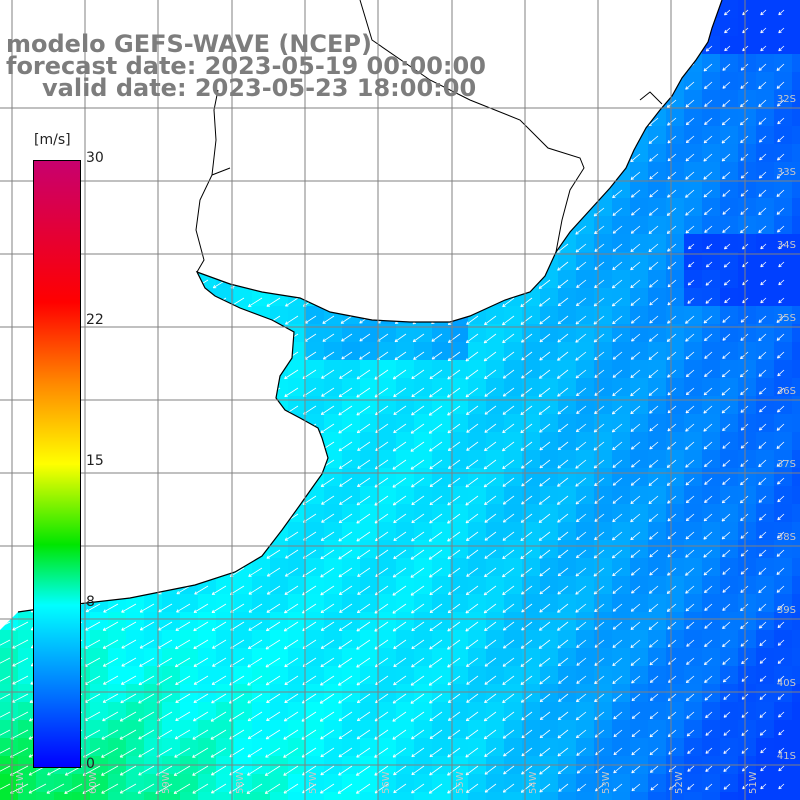 The width and height of the screenshot is (800, 800). I want to click on longitude-label: 61W, so click(20, 782).